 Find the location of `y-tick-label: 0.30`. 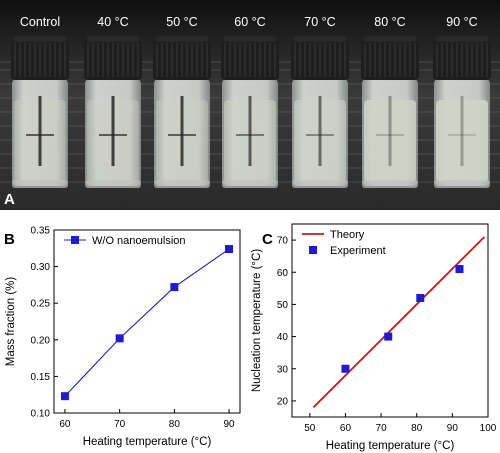

y-tick-label: 0.30 is located at coordinates (41, 267).